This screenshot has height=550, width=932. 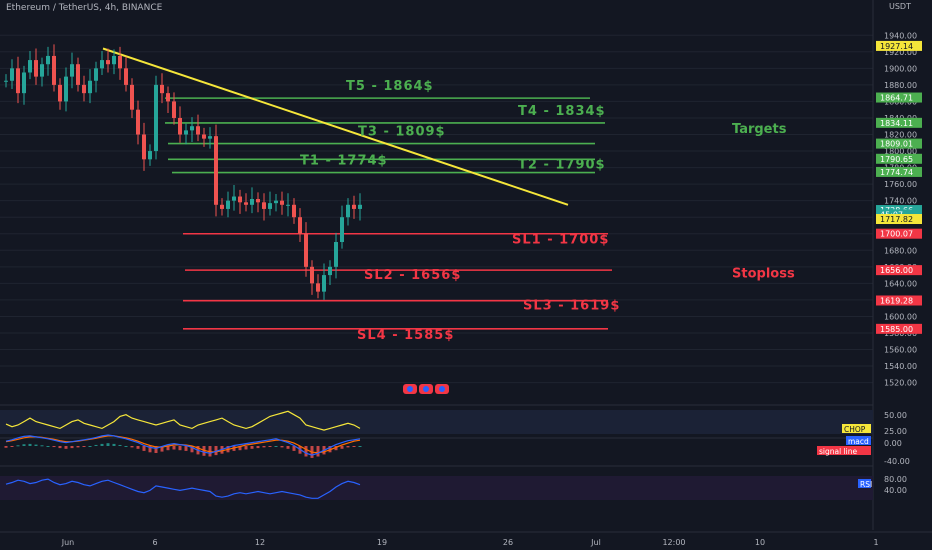 I want to click on x-tick-label: 12:00, so click(x=673, y=542).